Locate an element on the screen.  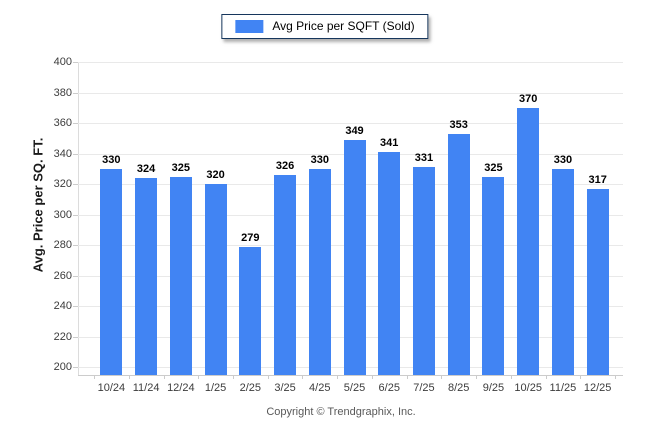
bar-slot: 330 4/25 is located at coordinates (319, 228).